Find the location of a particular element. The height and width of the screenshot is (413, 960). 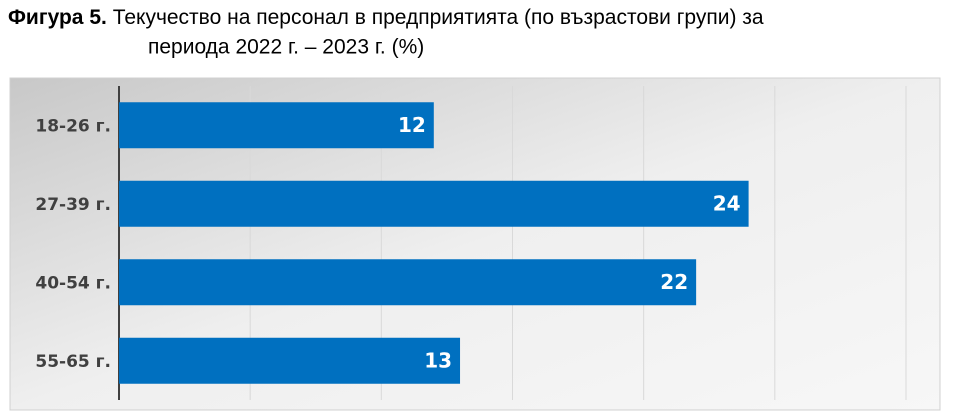

y-tick-label: 55-65 г. is located at coordinates (73, 362).